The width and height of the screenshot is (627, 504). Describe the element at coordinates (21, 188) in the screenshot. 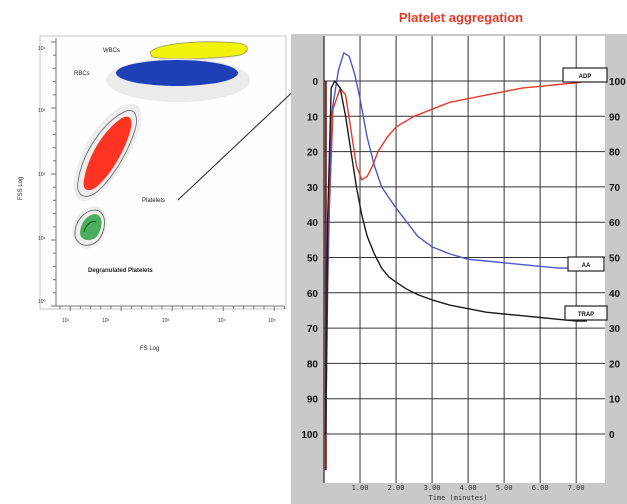

I see `cyto-y-axis-label: FSS Log` at that location.